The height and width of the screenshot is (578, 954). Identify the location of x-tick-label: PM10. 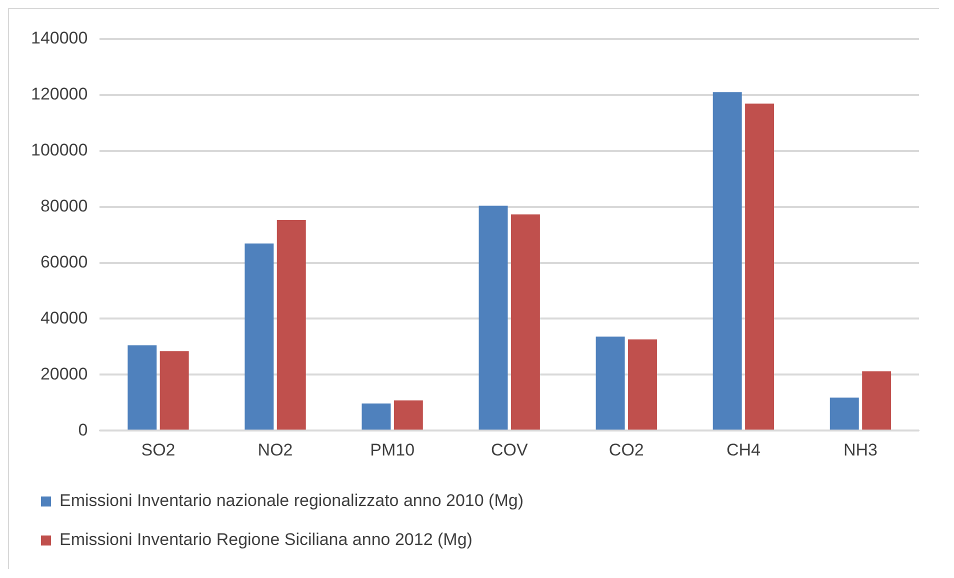
(392, 450).